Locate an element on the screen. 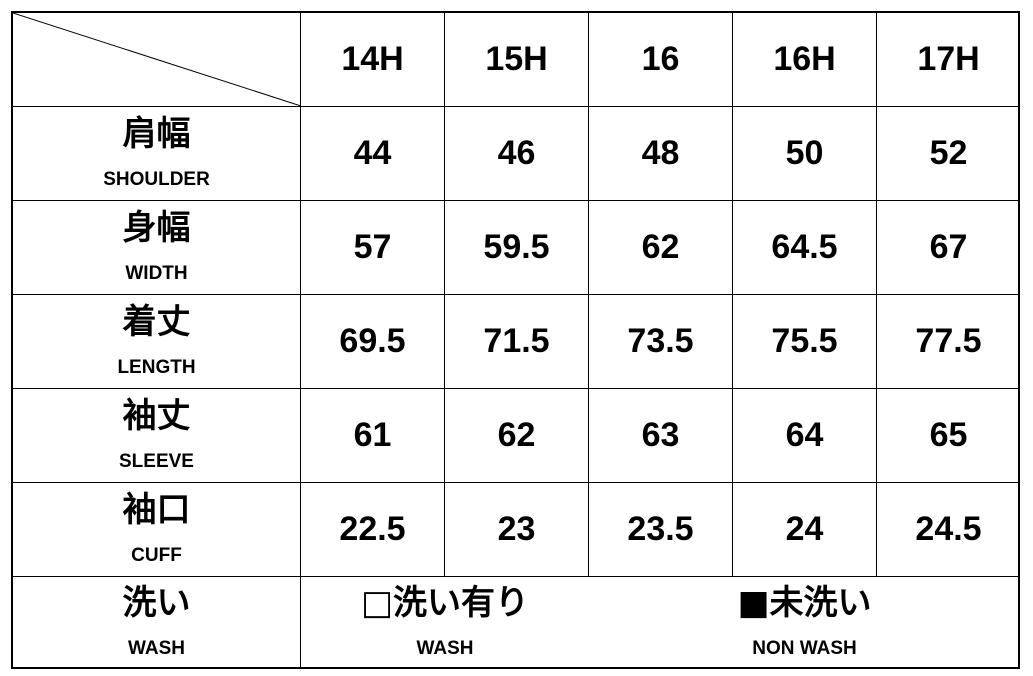  table-cell: 64 is located at coordinates (805, 436).